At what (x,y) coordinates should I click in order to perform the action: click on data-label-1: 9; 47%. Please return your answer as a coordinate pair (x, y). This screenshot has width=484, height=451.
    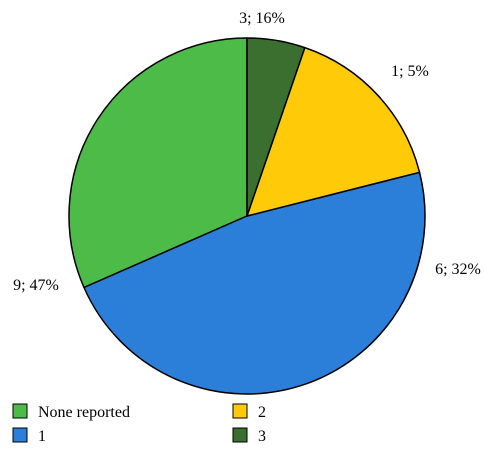
    Looking at the image, I should click on (36, 285).